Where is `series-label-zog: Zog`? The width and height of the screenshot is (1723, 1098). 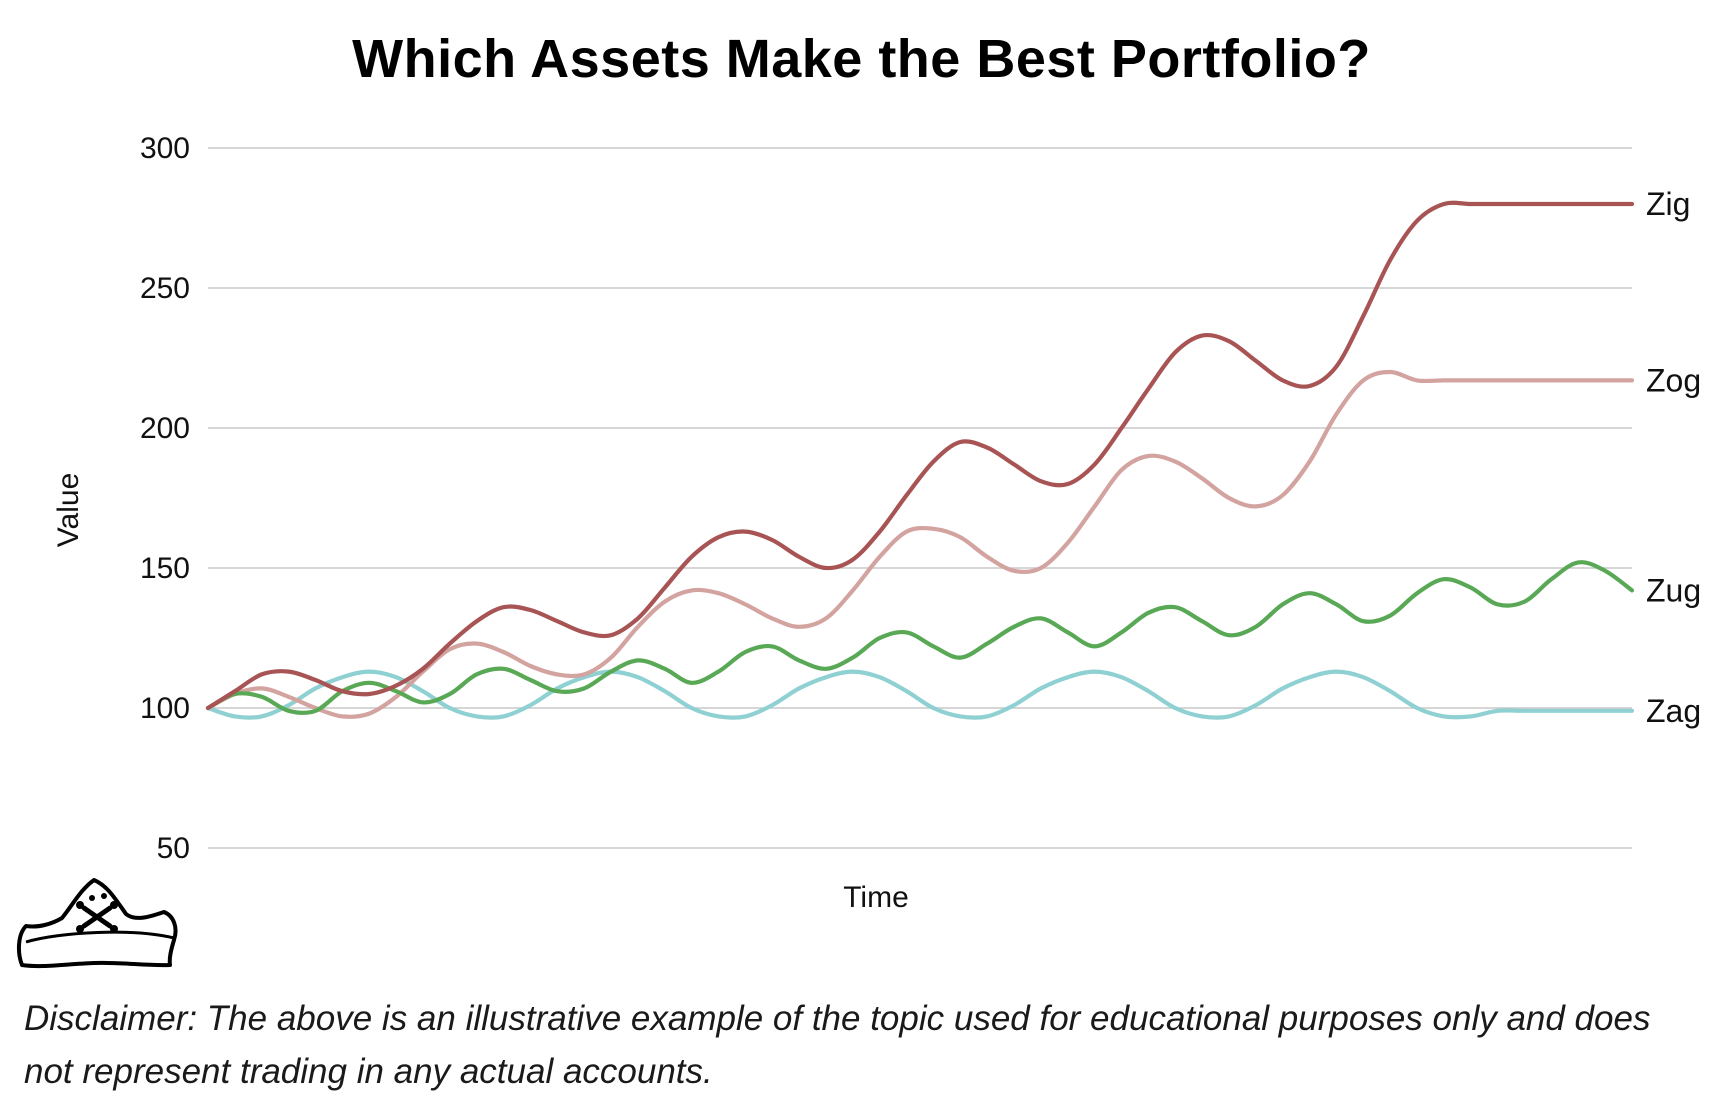 series-label-zog: Zog is located at coordinates (1673, 380).